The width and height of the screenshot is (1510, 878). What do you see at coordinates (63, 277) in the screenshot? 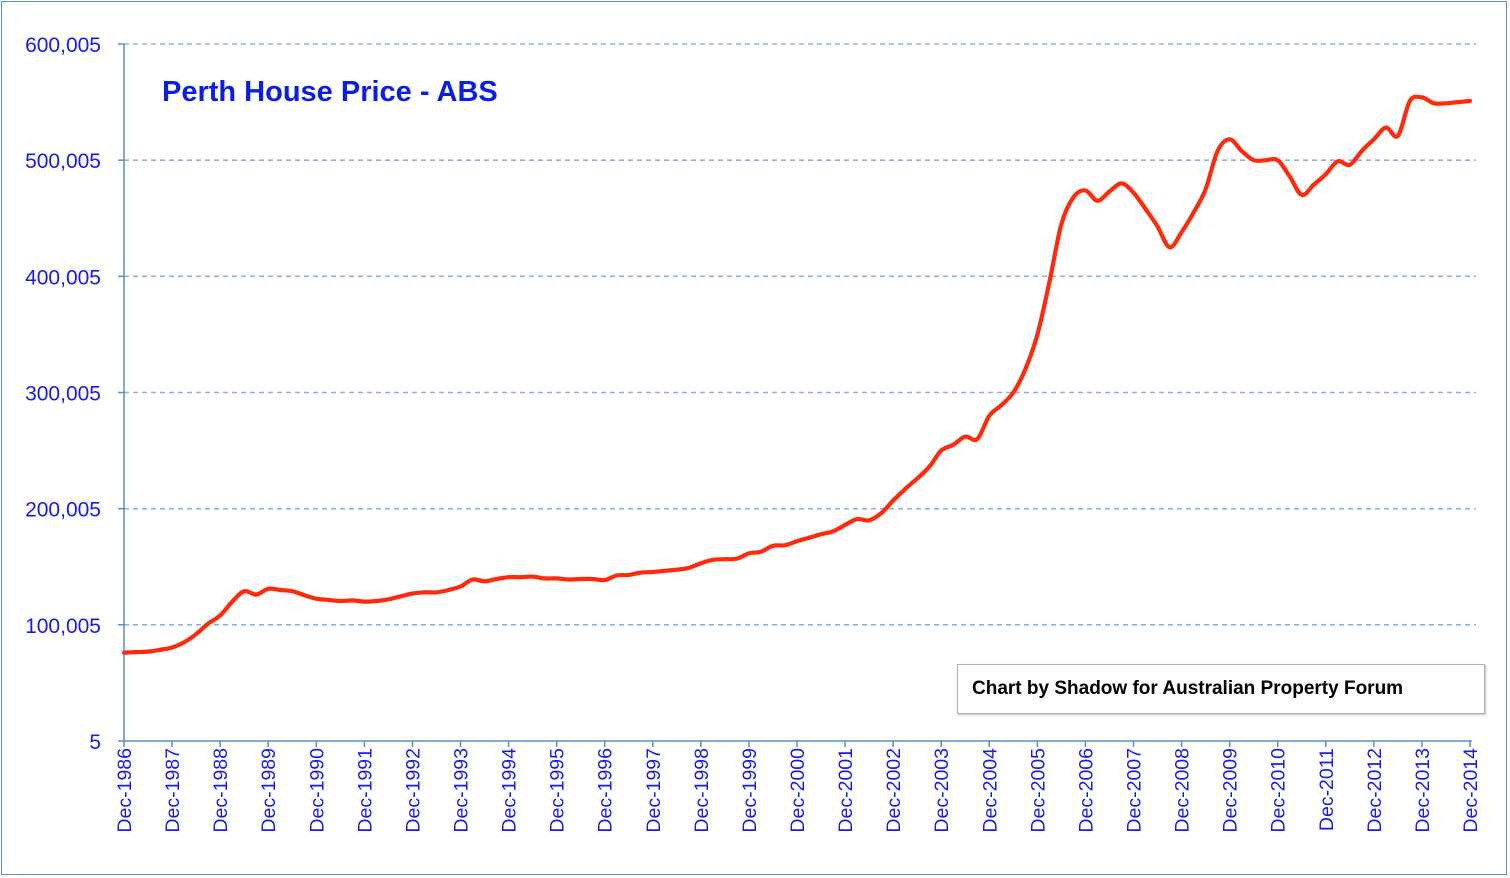
I see `y-tick-label: 400,005` at bounding box center [63, 277].